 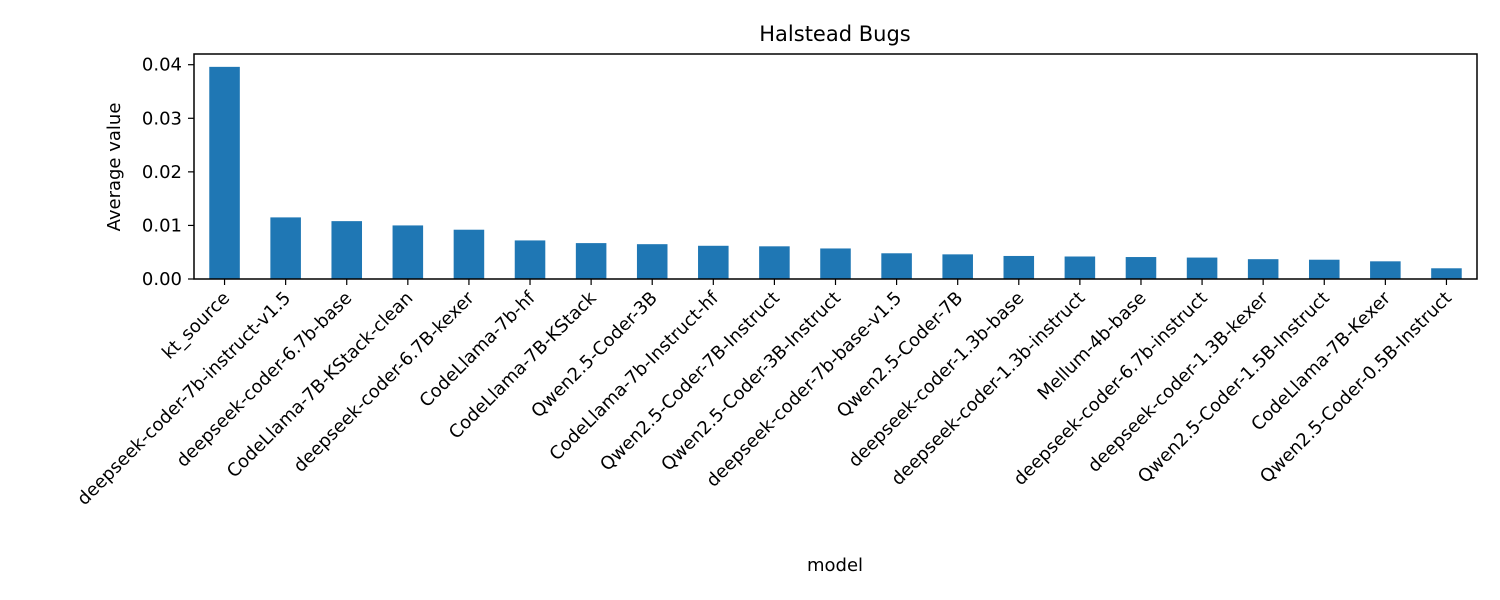 What do you see at coordinates (162, 118) in the screenshot?
I see `y-tick-label: 0.03` at bounding box center [162, 118].